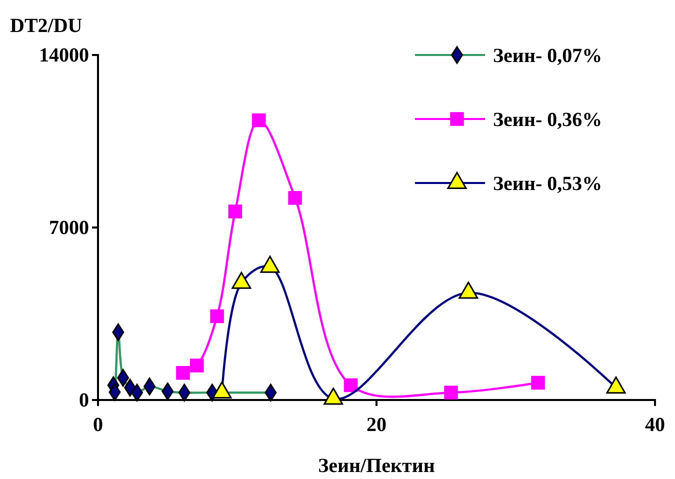 This screenshot has height=479, width=675. What do you see at coordinates (655, 425) in the screenshot?
I see `x-tick-label: 40` at bounding box center [655, 425].